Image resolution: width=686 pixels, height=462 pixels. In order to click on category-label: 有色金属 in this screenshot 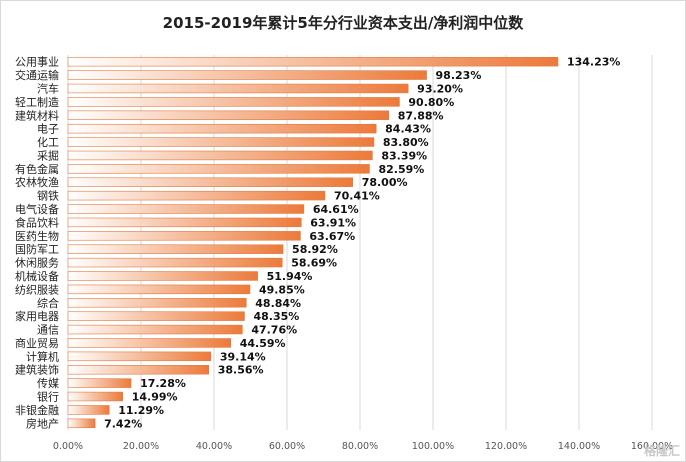, I will do `click(37, 169)`.